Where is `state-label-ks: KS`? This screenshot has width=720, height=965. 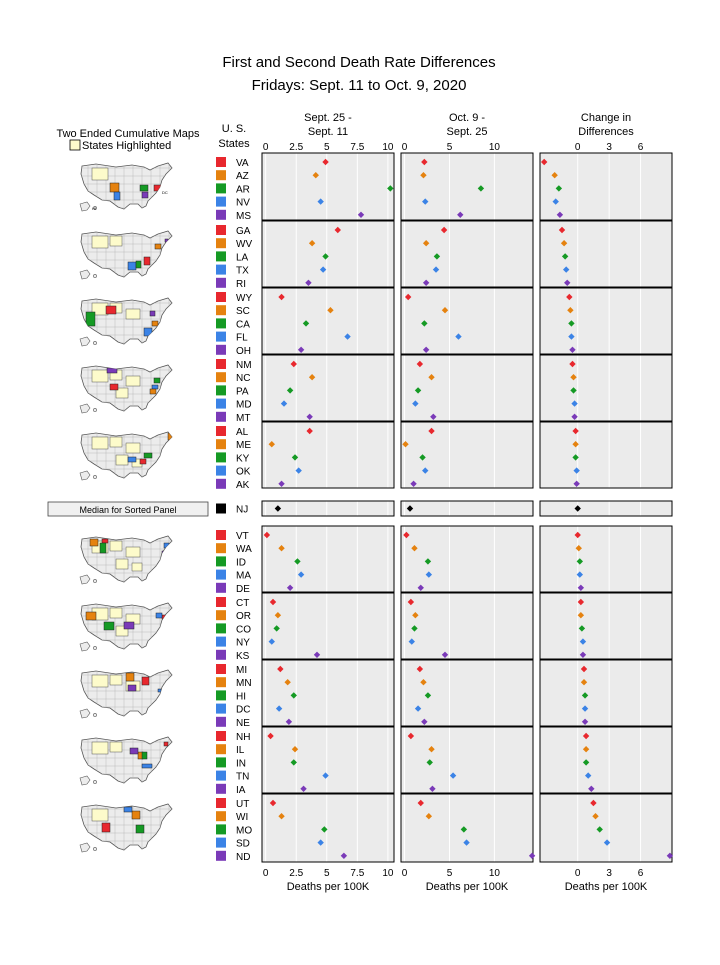
state-label-ks: KS is located at coordinates (243, 656).